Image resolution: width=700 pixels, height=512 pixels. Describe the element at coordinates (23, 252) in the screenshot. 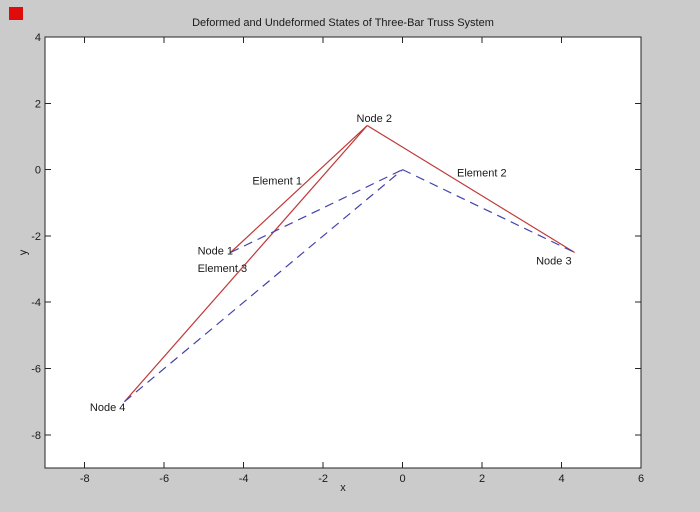

I see `y-axis-label: y` at that location.